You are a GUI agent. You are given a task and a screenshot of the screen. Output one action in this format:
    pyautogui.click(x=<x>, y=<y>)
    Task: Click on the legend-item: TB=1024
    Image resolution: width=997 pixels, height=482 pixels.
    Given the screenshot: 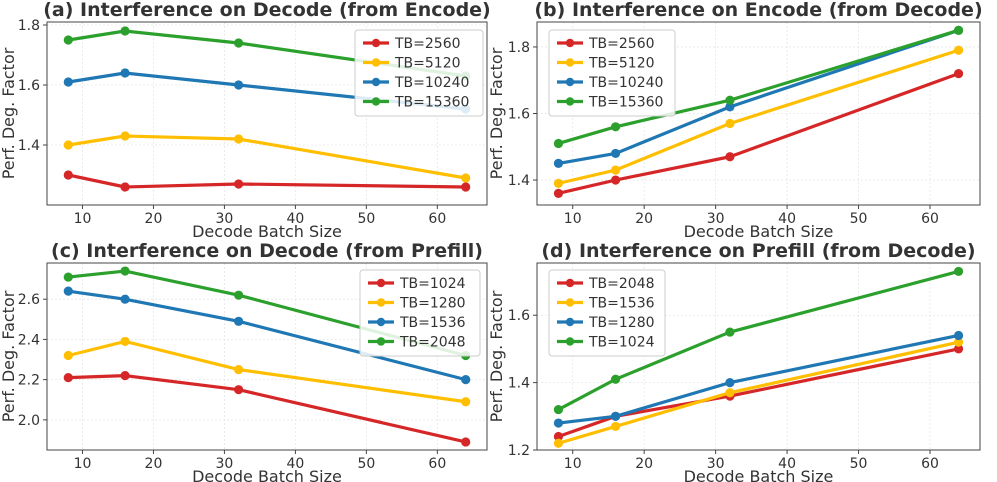 What is the action you would take?
    pyautogui.click(x=417, y=284)
    